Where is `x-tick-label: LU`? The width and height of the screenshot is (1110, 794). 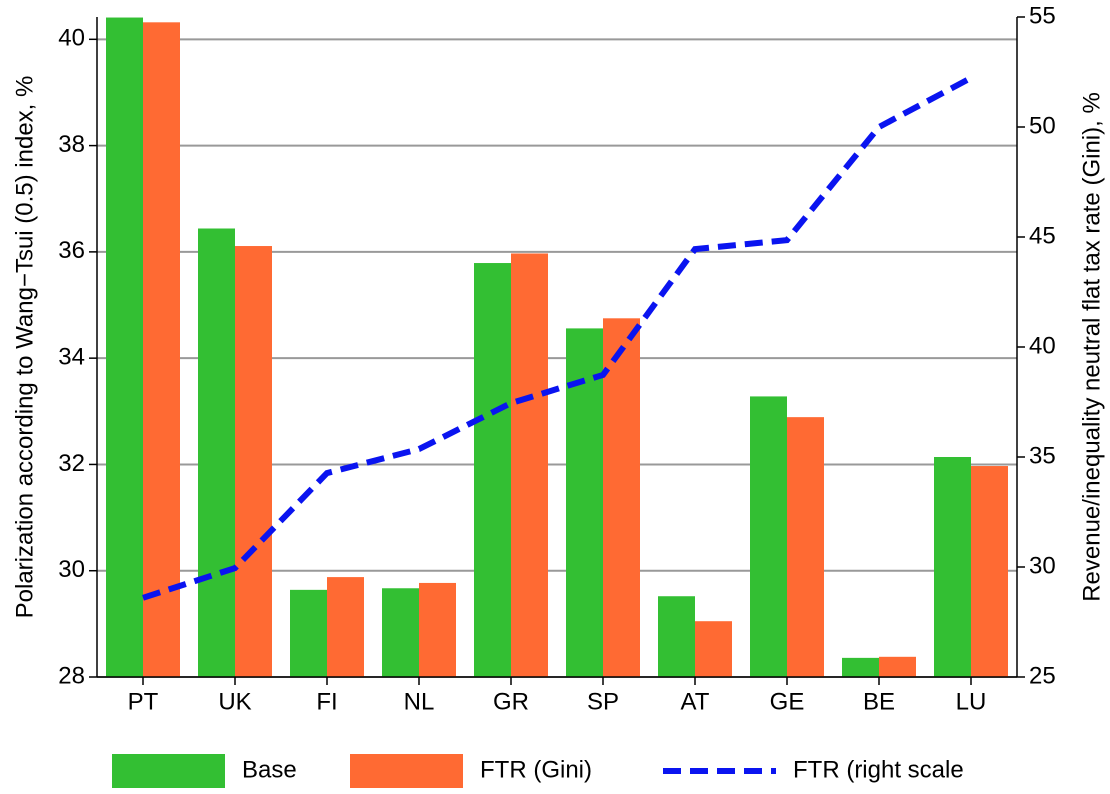
x-tick-label: LU is located at coordinates (971, 701).